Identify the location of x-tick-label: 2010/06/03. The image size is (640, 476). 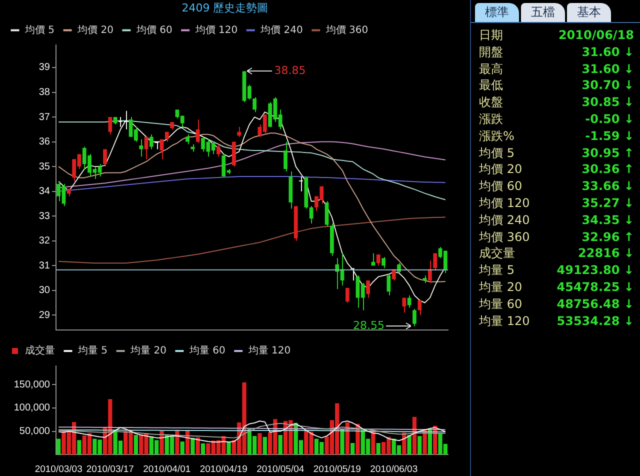
(394, 469).